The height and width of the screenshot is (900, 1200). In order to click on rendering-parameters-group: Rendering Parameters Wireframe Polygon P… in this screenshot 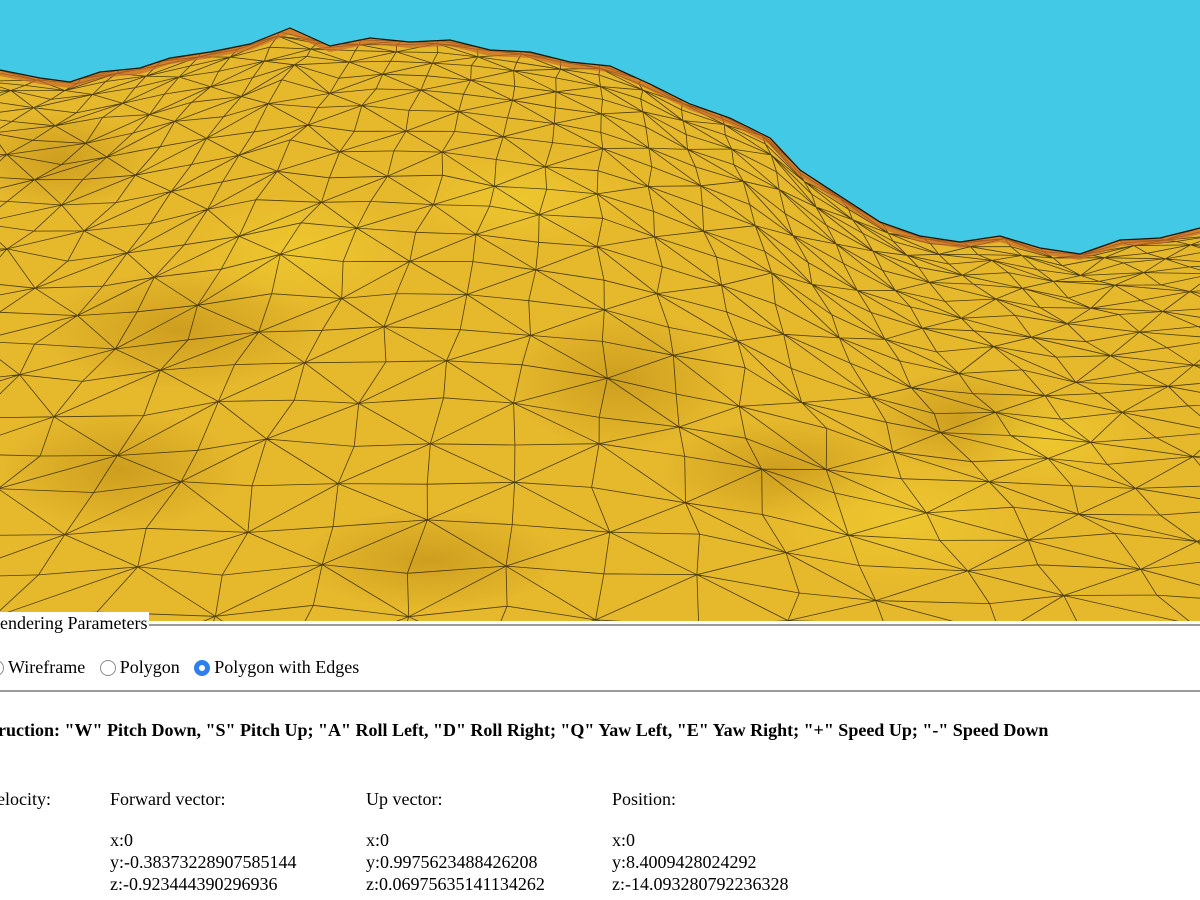, I will do `click(600, 652)`.